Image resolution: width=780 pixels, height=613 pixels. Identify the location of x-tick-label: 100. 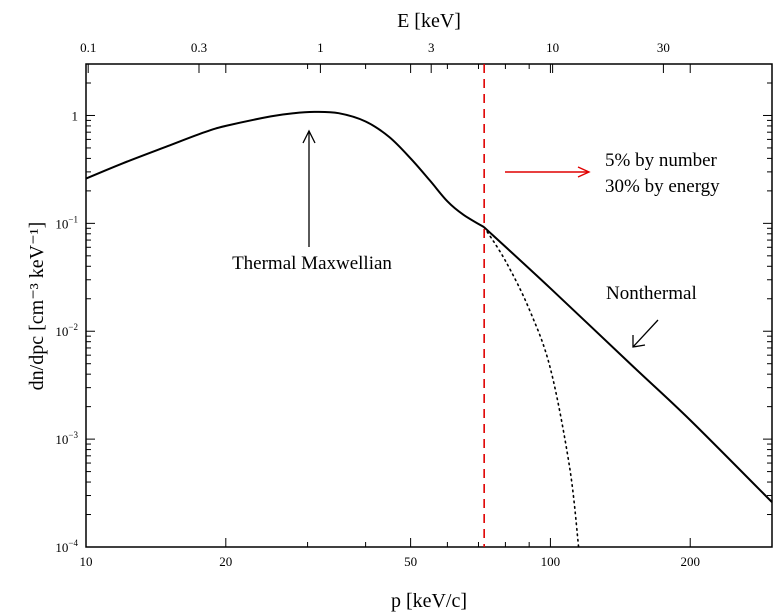
(551, 561).